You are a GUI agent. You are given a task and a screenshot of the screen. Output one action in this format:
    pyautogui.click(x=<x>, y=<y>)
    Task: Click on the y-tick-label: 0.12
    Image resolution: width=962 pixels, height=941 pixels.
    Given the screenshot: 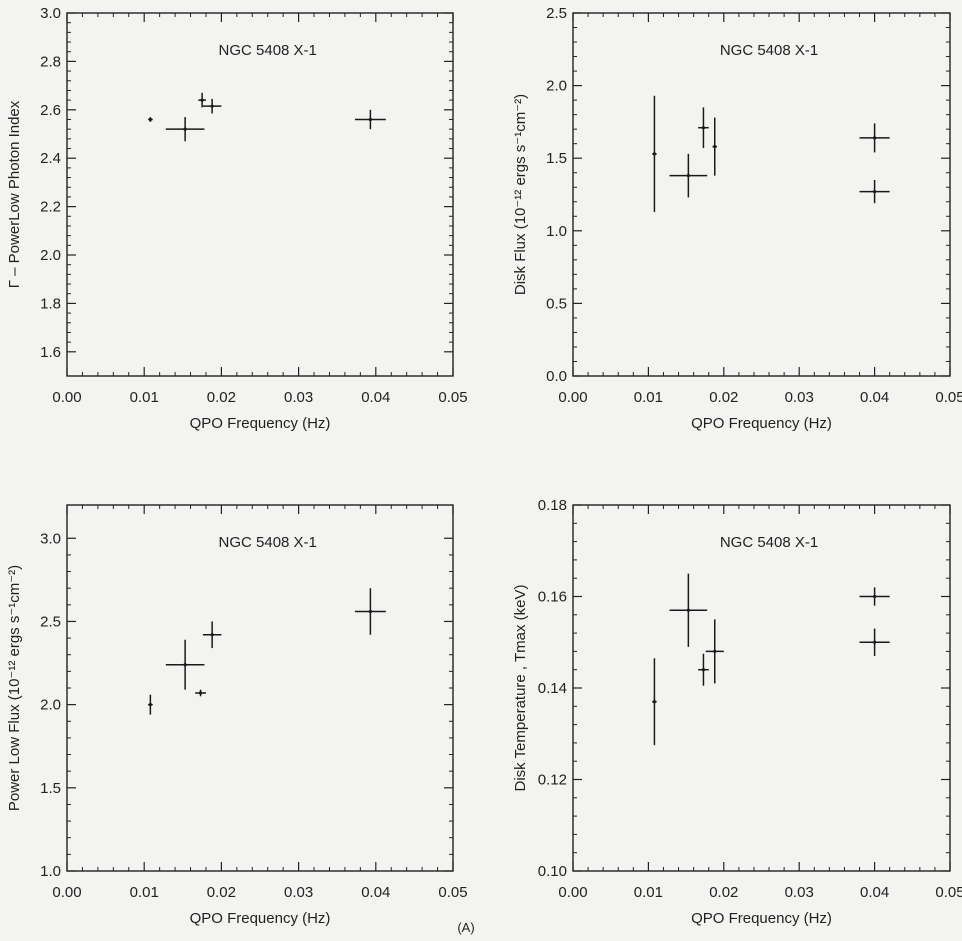 What is the action you would take?
    pyautogui.click(x=552, y=780)
    